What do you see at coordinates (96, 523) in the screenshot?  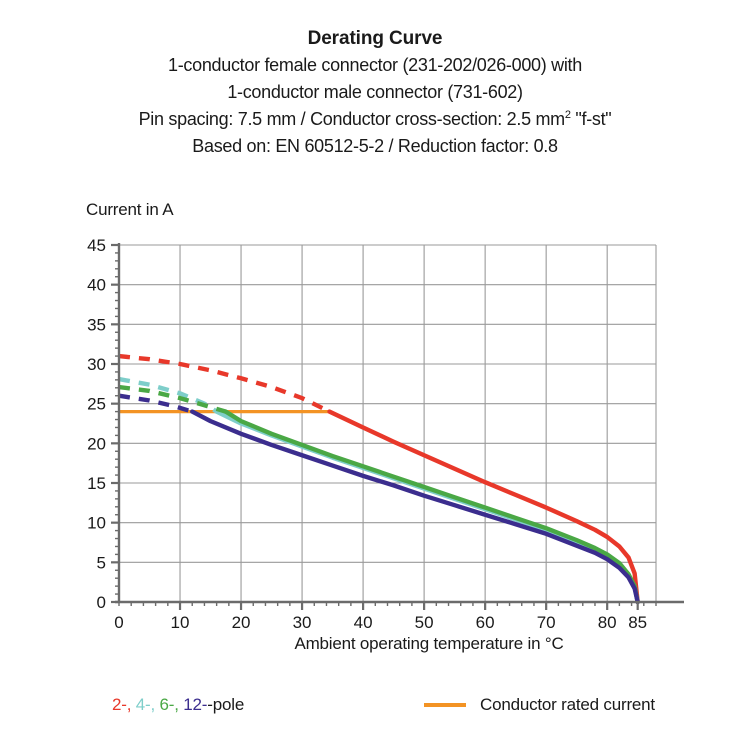 I see `y-tick-label: 10` at bounding box center [96, 523].